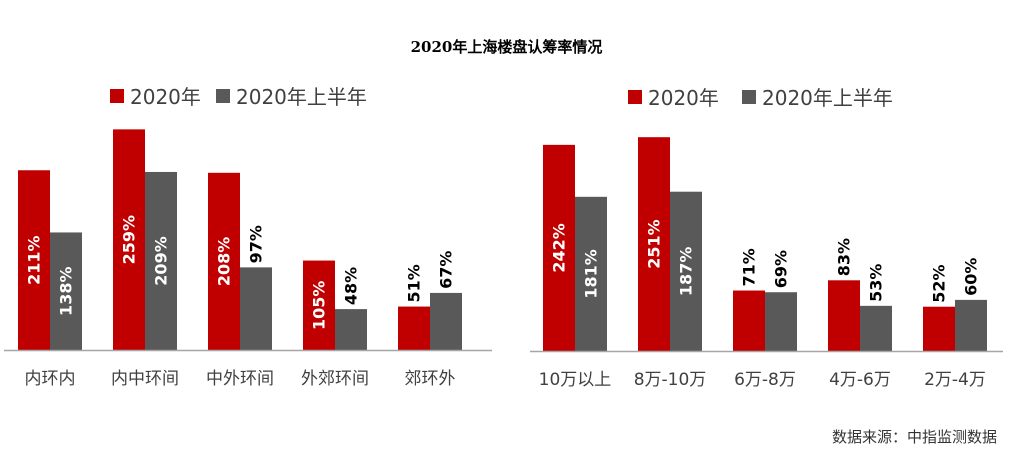  What do you see at coordinates (914, 437) in the screenshot?
I see `source-note: 数据来源：中指监测数据` at bounding box center [914, 437].